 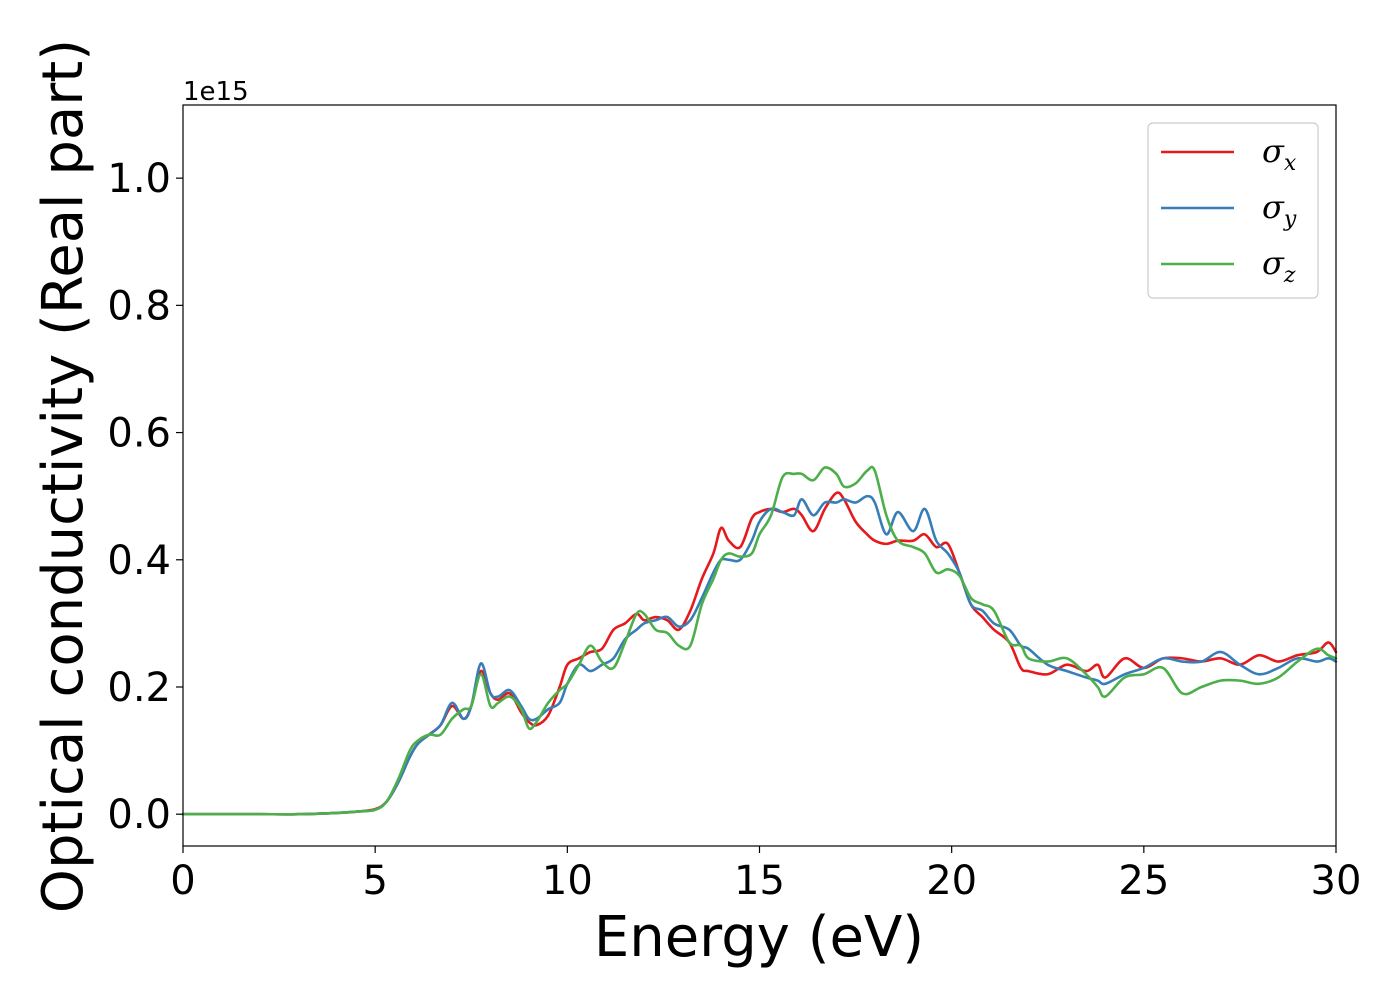 I want to click on x-tick-label: 25, so click(x=1143, y=881).